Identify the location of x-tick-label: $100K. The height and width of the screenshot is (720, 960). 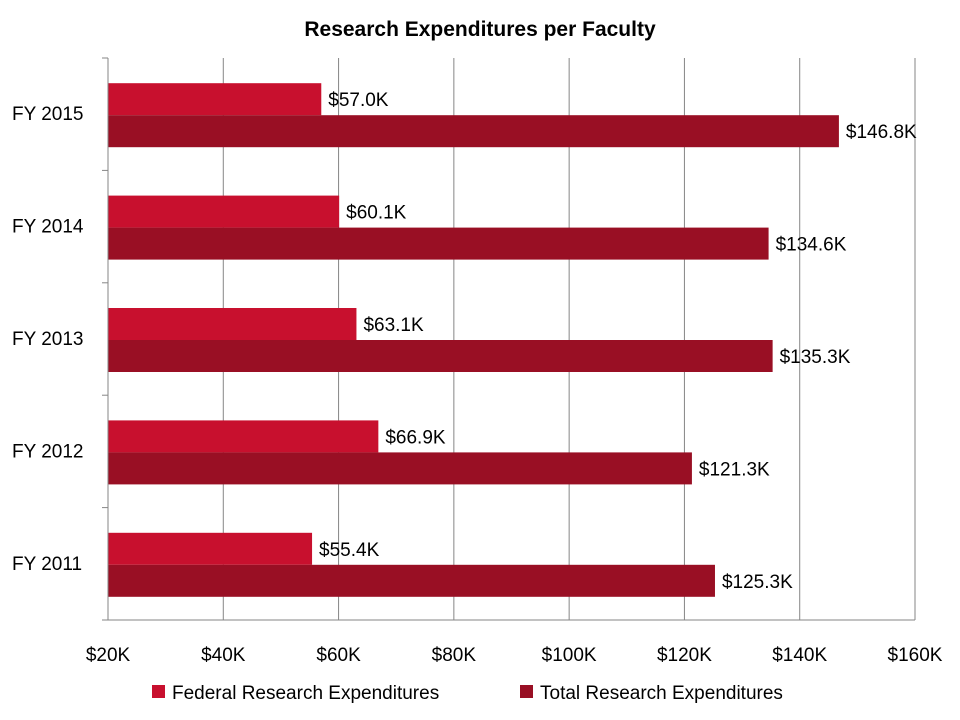
(569, 655).